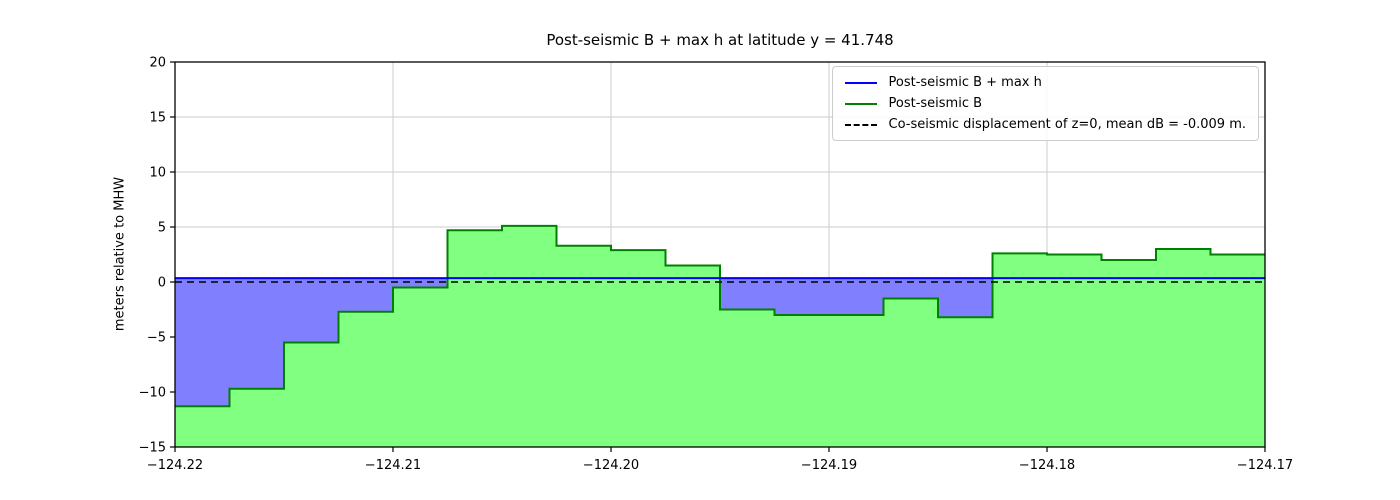 The image size is (1400, 500). I want to click on legend-item: Post-seismic B + max h, so click(1045, 82).